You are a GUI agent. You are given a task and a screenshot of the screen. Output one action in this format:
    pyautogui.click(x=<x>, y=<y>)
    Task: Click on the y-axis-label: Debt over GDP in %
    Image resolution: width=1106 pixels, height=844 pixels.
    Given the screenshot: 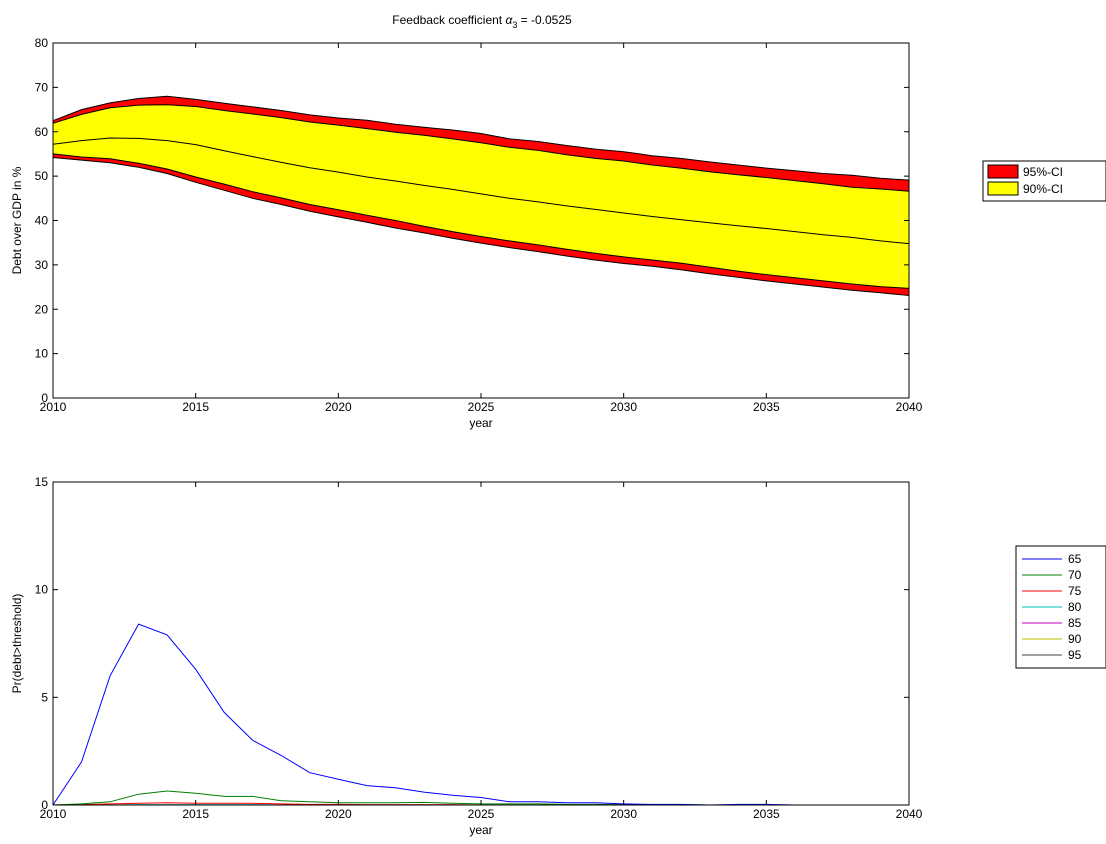 What is the action you would take?
    pyautogui.click(x=17, y=220)
    